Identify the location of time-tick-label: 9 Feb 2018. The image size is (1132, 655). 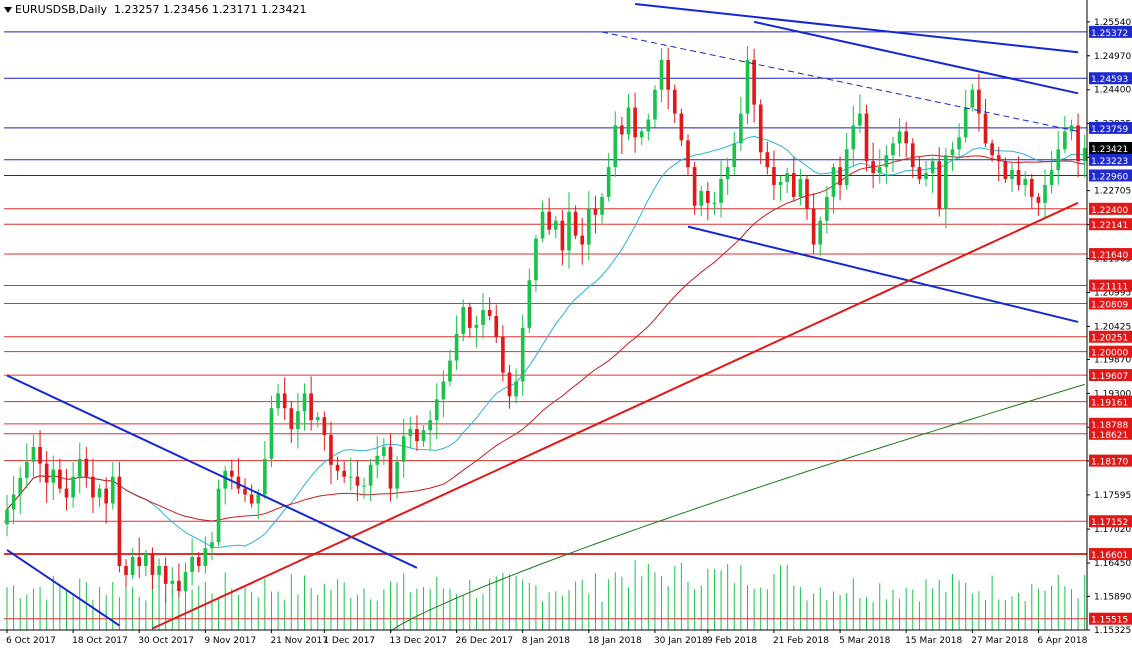
(732, 641).